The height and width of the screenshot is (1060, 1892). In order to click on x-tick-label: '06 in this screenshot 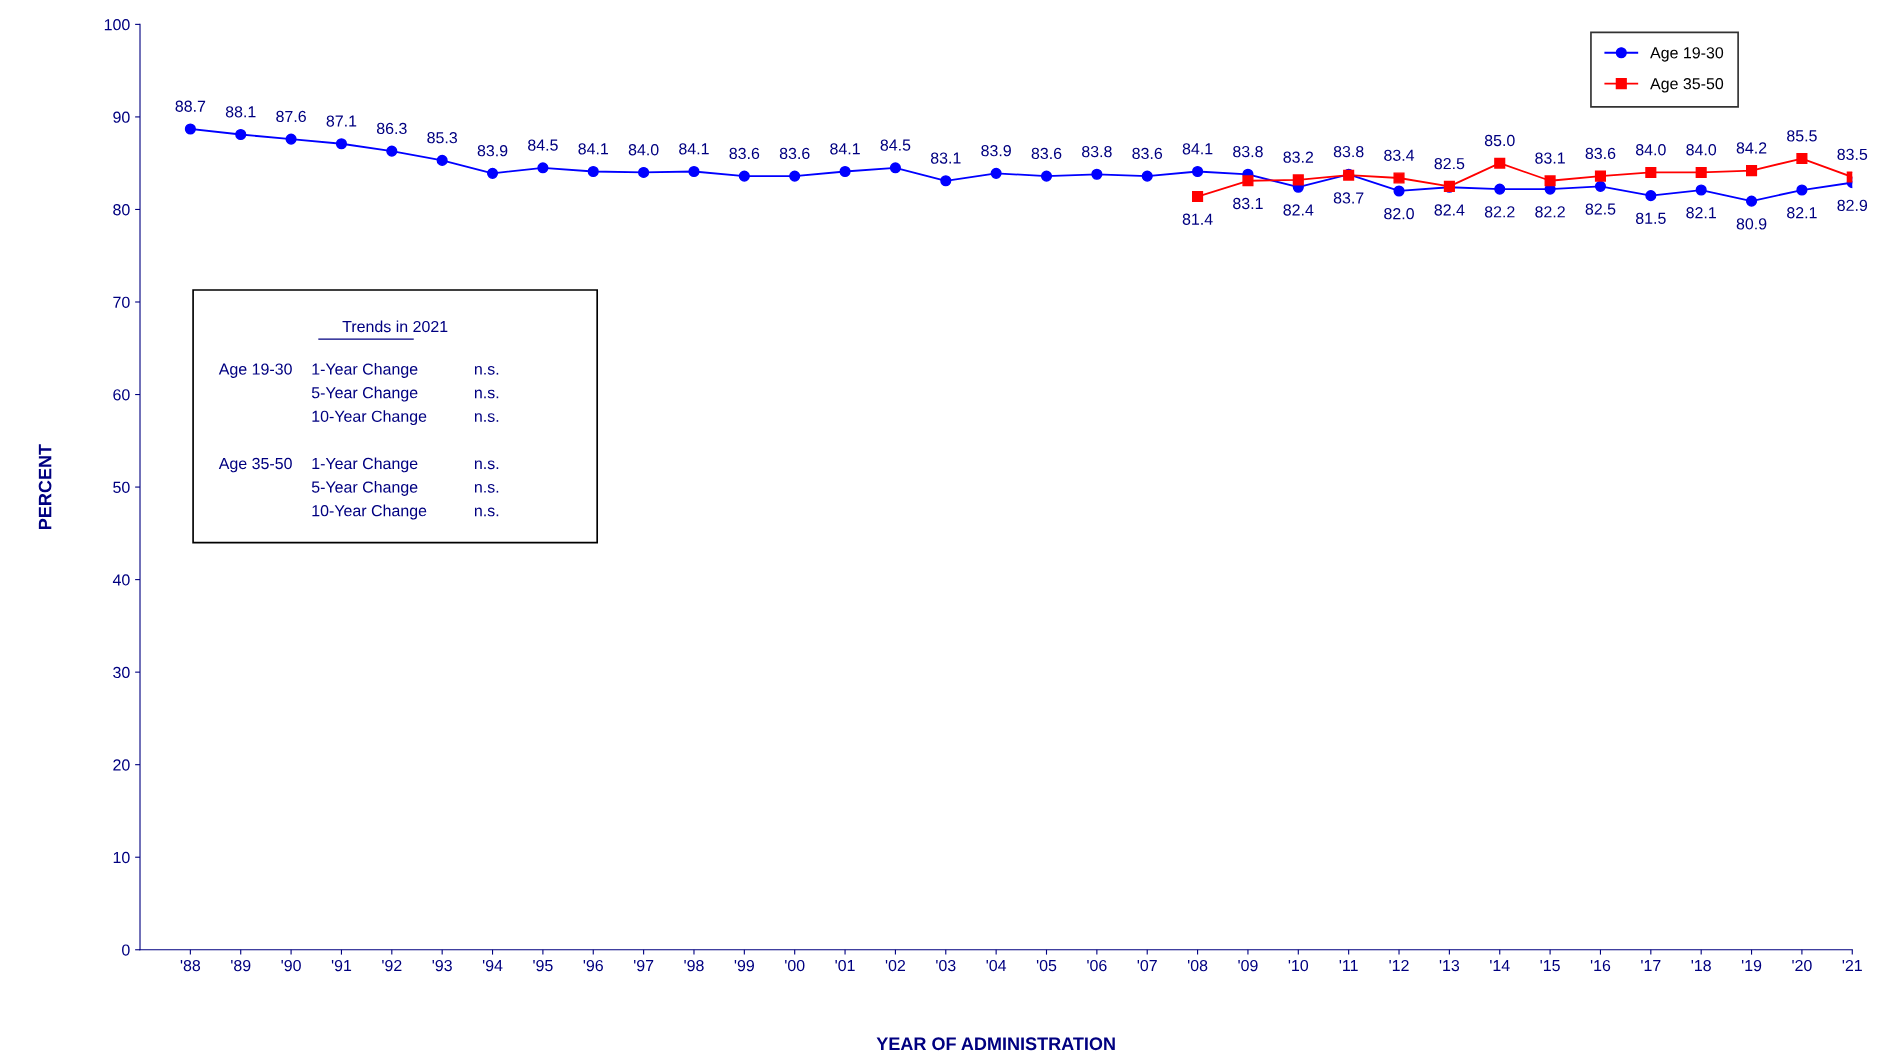, I will do `click(1097, 965)`.